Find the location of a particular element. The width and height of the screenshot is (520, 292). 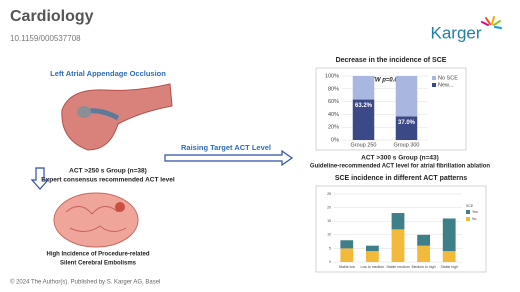

y-tick-label: 10 is located at coordinates (329, 235).